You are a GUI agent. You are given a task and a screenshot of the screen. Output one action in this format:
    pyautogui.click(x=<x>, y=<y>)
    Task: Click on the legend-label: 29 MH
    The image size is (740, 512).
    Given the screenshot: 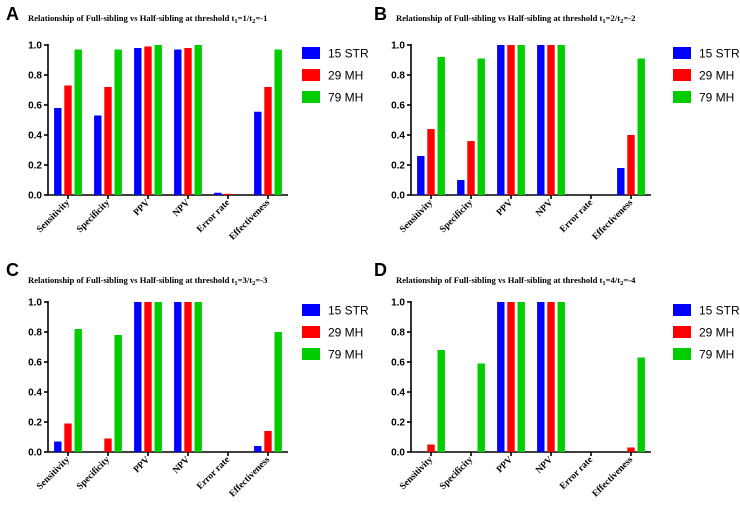 What is the action you would take?
    pyautogui.click(x=716, y=76)
    